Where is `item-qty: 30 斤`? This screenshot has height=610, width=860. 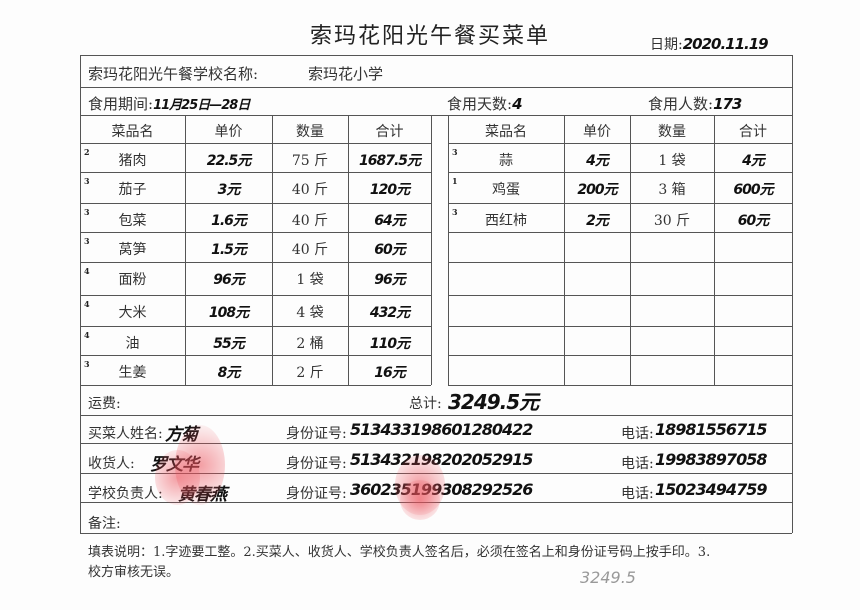 item-qty: 30 斤 is located at coordinates (672, 221).